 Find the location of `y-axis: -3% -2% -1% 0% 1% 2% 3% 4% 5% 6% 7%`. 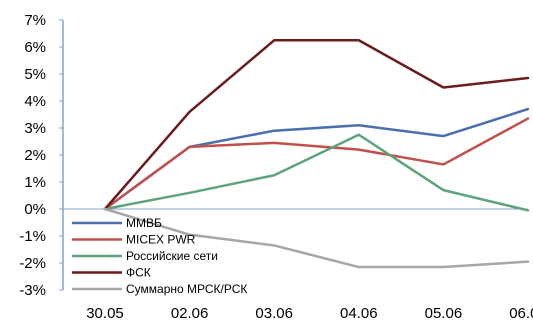

y-axis: -3% -2% -1% 0% 1% 2% 3% 4% 5% 6% 7% is located at coordinates (41, 155).